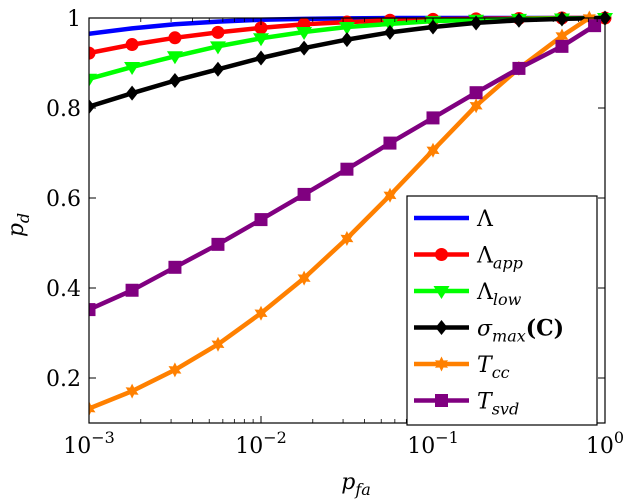 This screenshot has height=500, width=626. Describe the element at coordinates (433, 443) in the screenshot. I see `x-tick-label: 10⁻¹` at that location.